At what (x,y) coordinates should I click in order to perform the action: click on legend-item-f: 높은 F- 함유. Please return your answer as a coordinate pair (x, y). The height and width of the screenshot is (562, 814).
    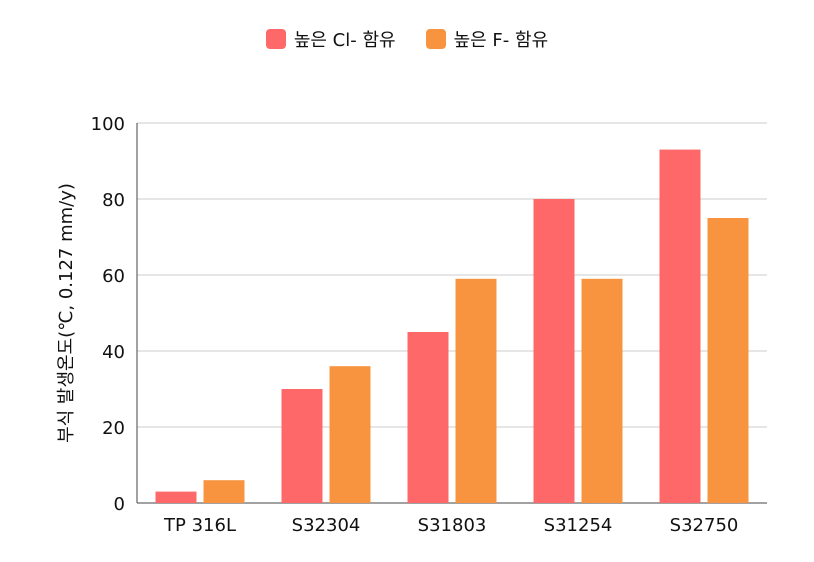
    Looking at the image, I should click on (487, 39).